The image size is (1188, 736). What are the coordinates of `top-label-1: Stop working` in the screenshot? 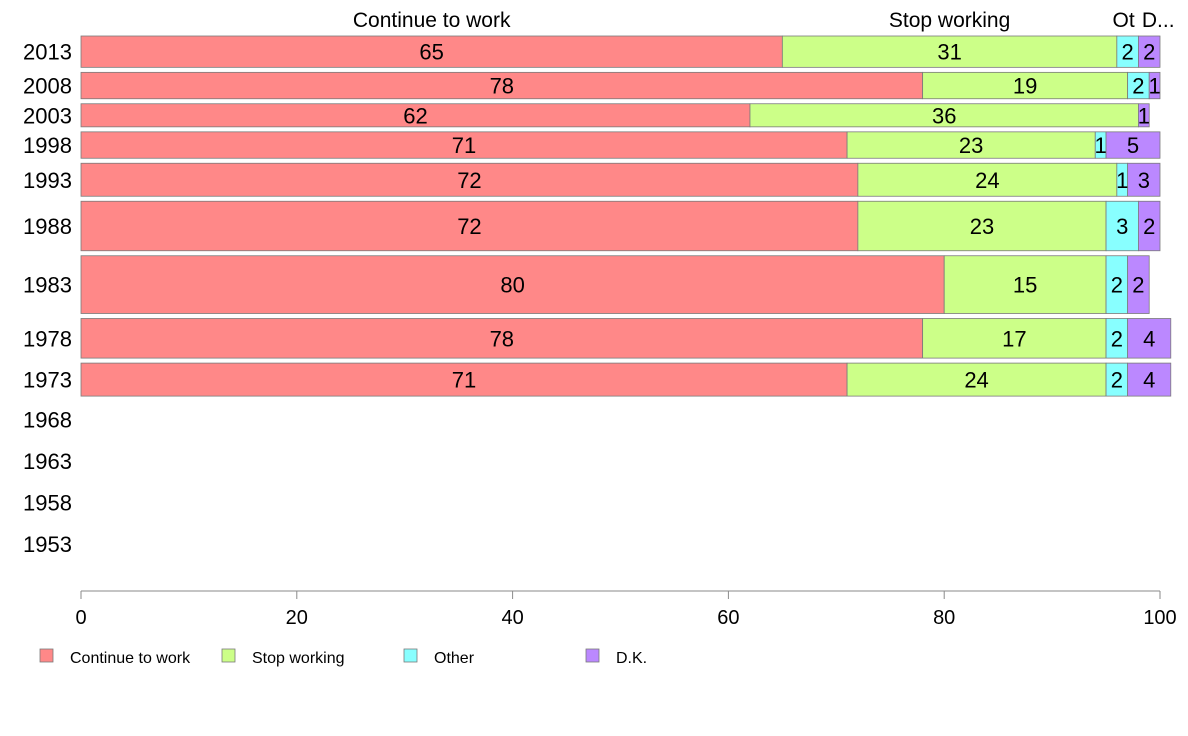 It's located at (949, 20).